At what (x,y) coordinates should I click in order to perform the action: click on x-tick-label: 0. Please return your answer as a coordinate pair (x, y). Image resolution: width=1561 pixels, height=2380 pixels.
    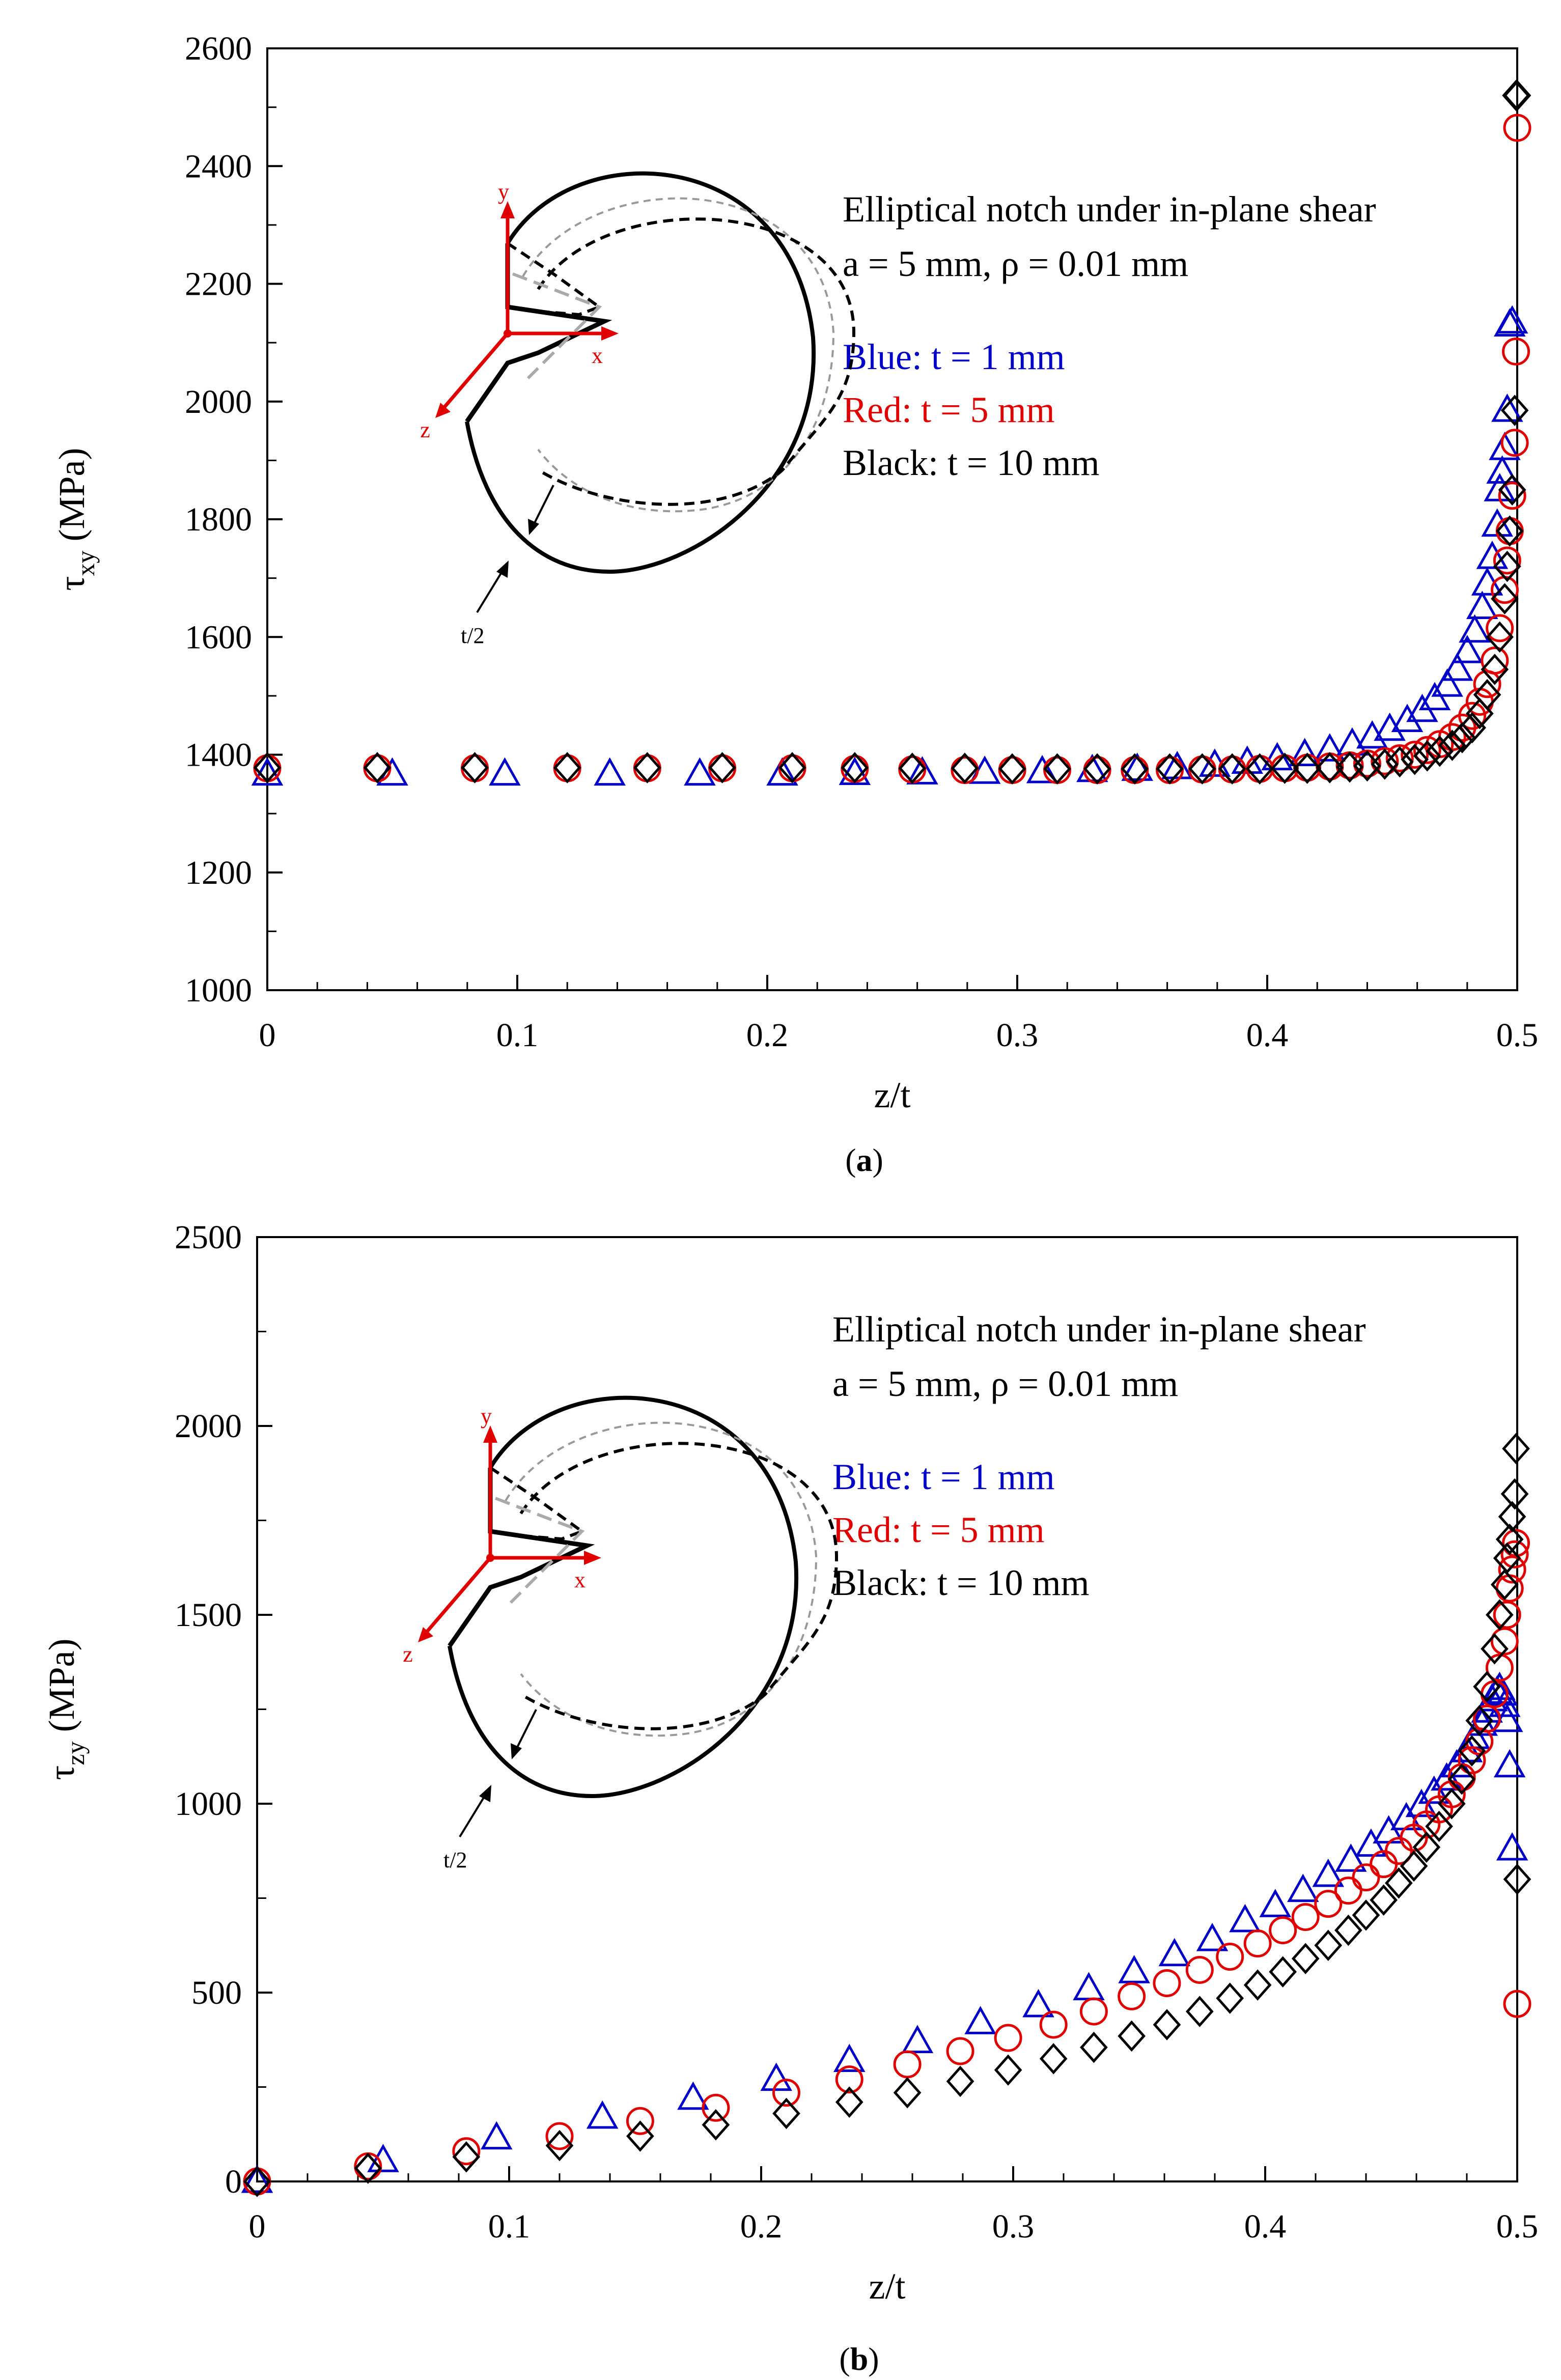
    Looking at the image, I should click on (267, 1035).